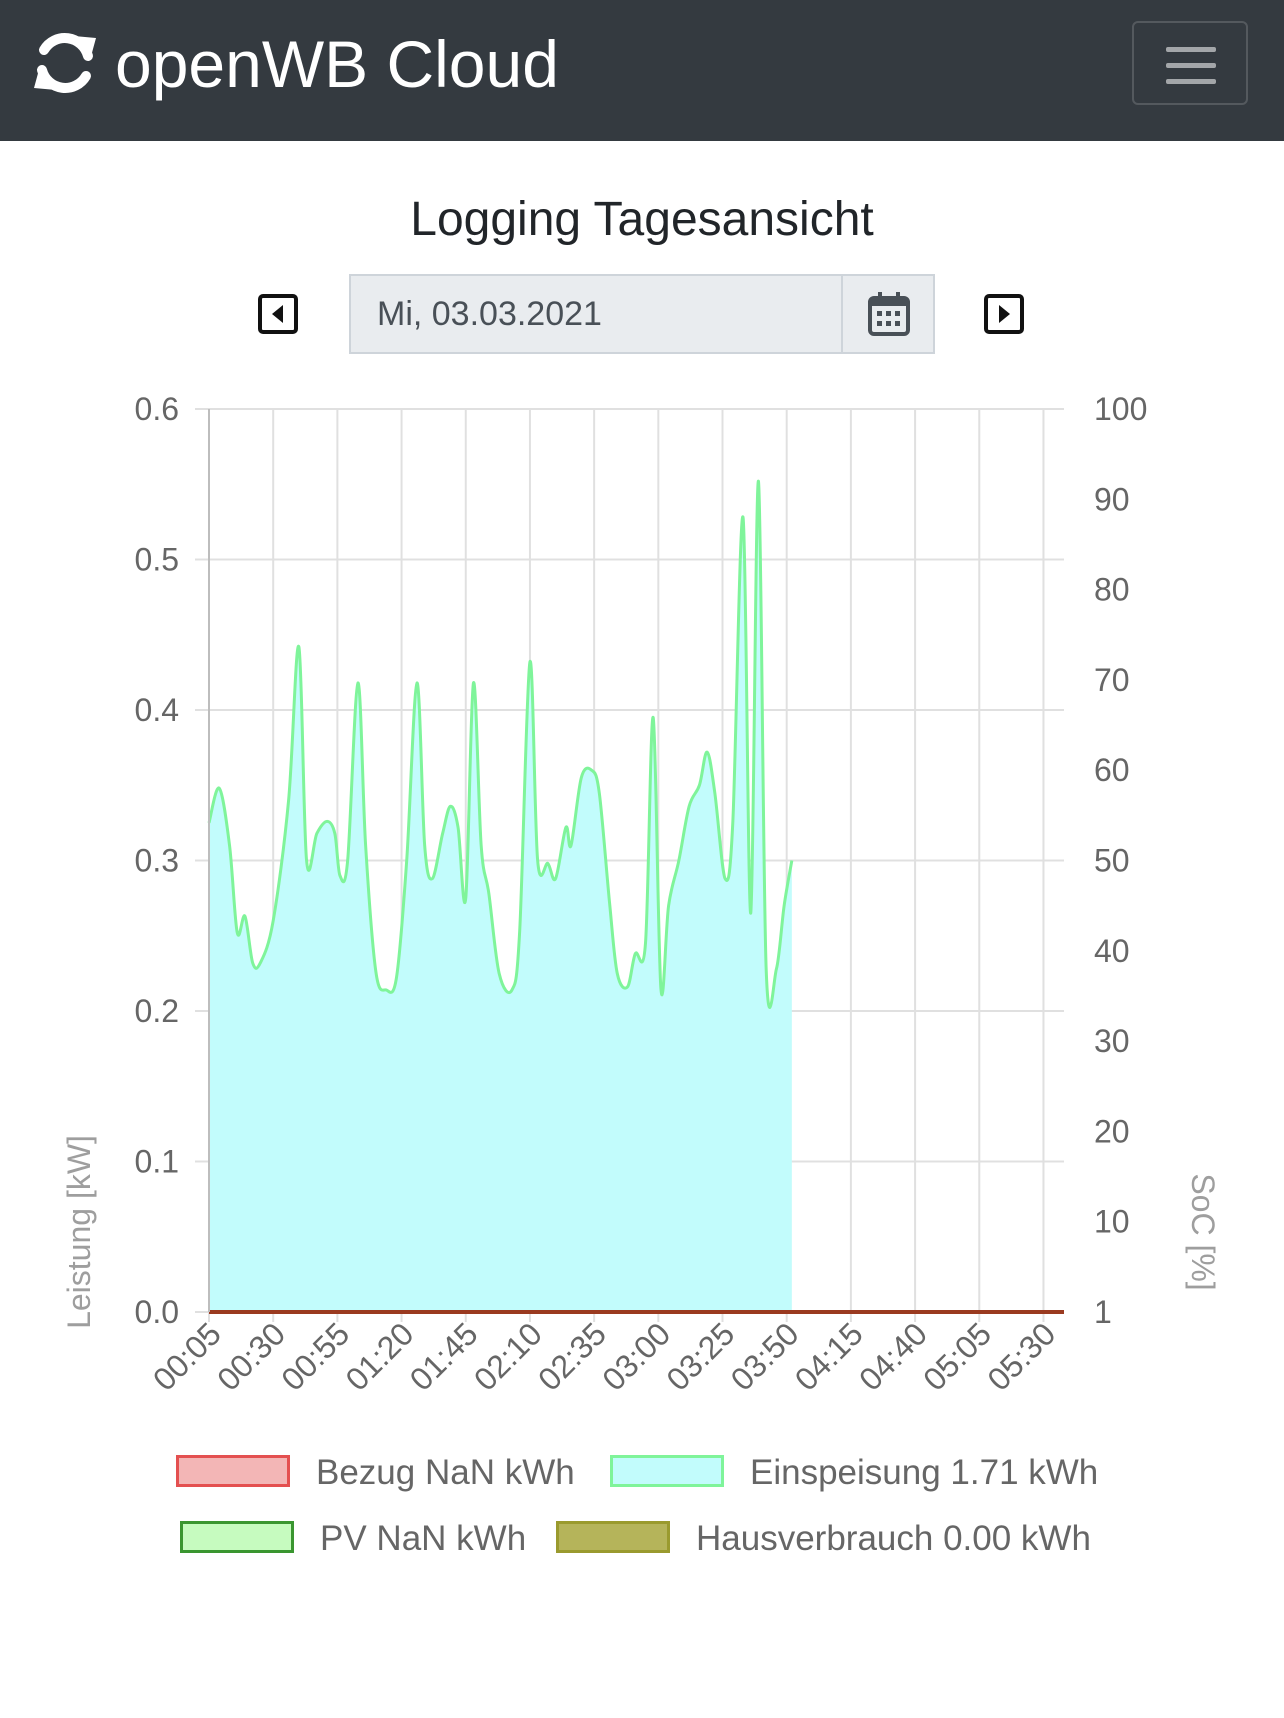 The width and height of the screenshot is (1284, 1718). I want to click on y-left-tick-label: 0.0, so click(157, 1312).